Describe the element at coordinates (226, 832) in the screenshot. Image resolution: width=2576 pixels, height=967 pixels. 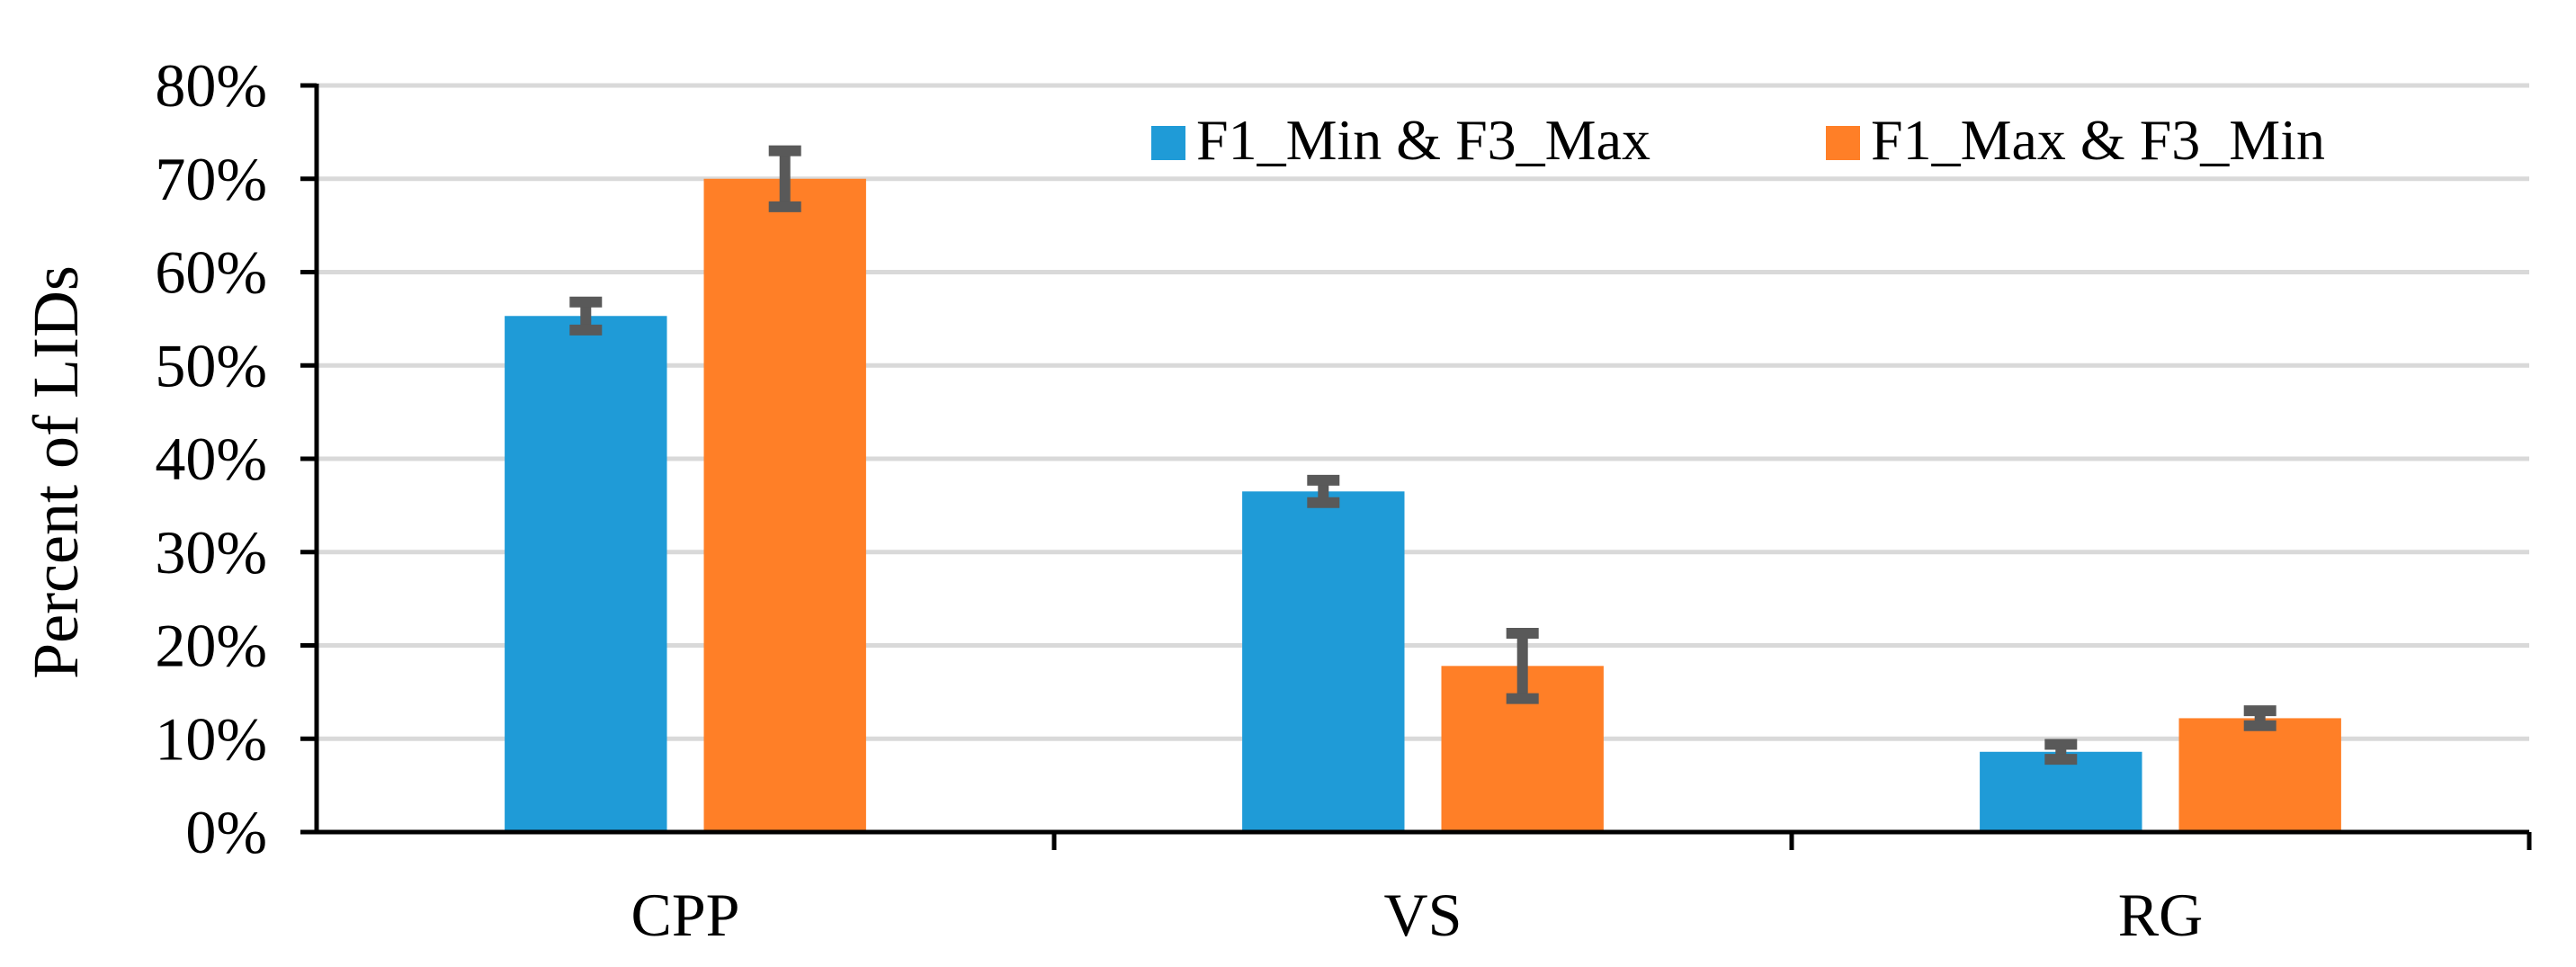
I see `y-tick-label: 0%` at that location.